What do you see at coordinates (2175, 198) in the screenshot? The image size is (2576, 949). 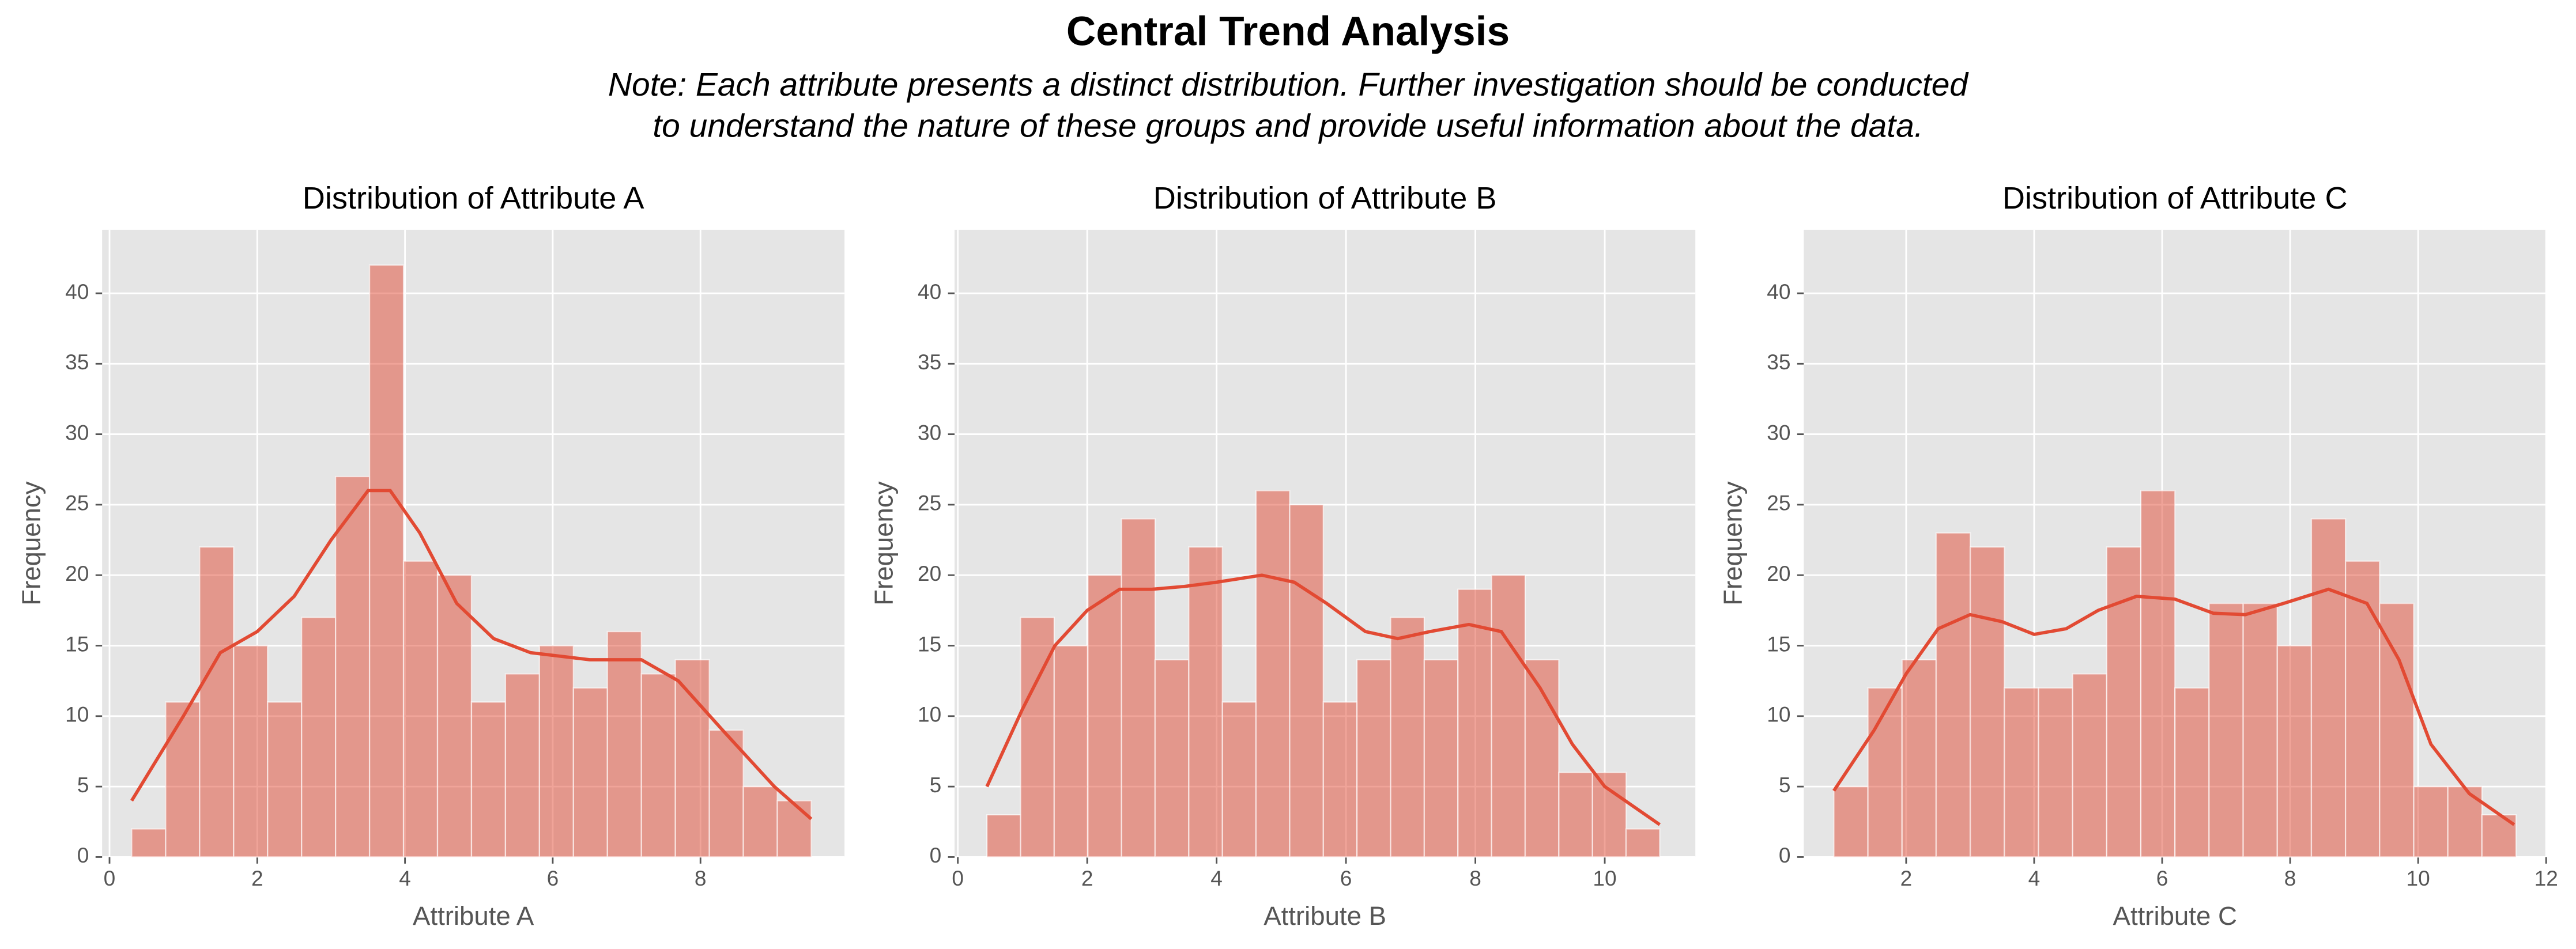 I see `panel-title: Distribution of Attribute C` at bounding box center [2175, 198].